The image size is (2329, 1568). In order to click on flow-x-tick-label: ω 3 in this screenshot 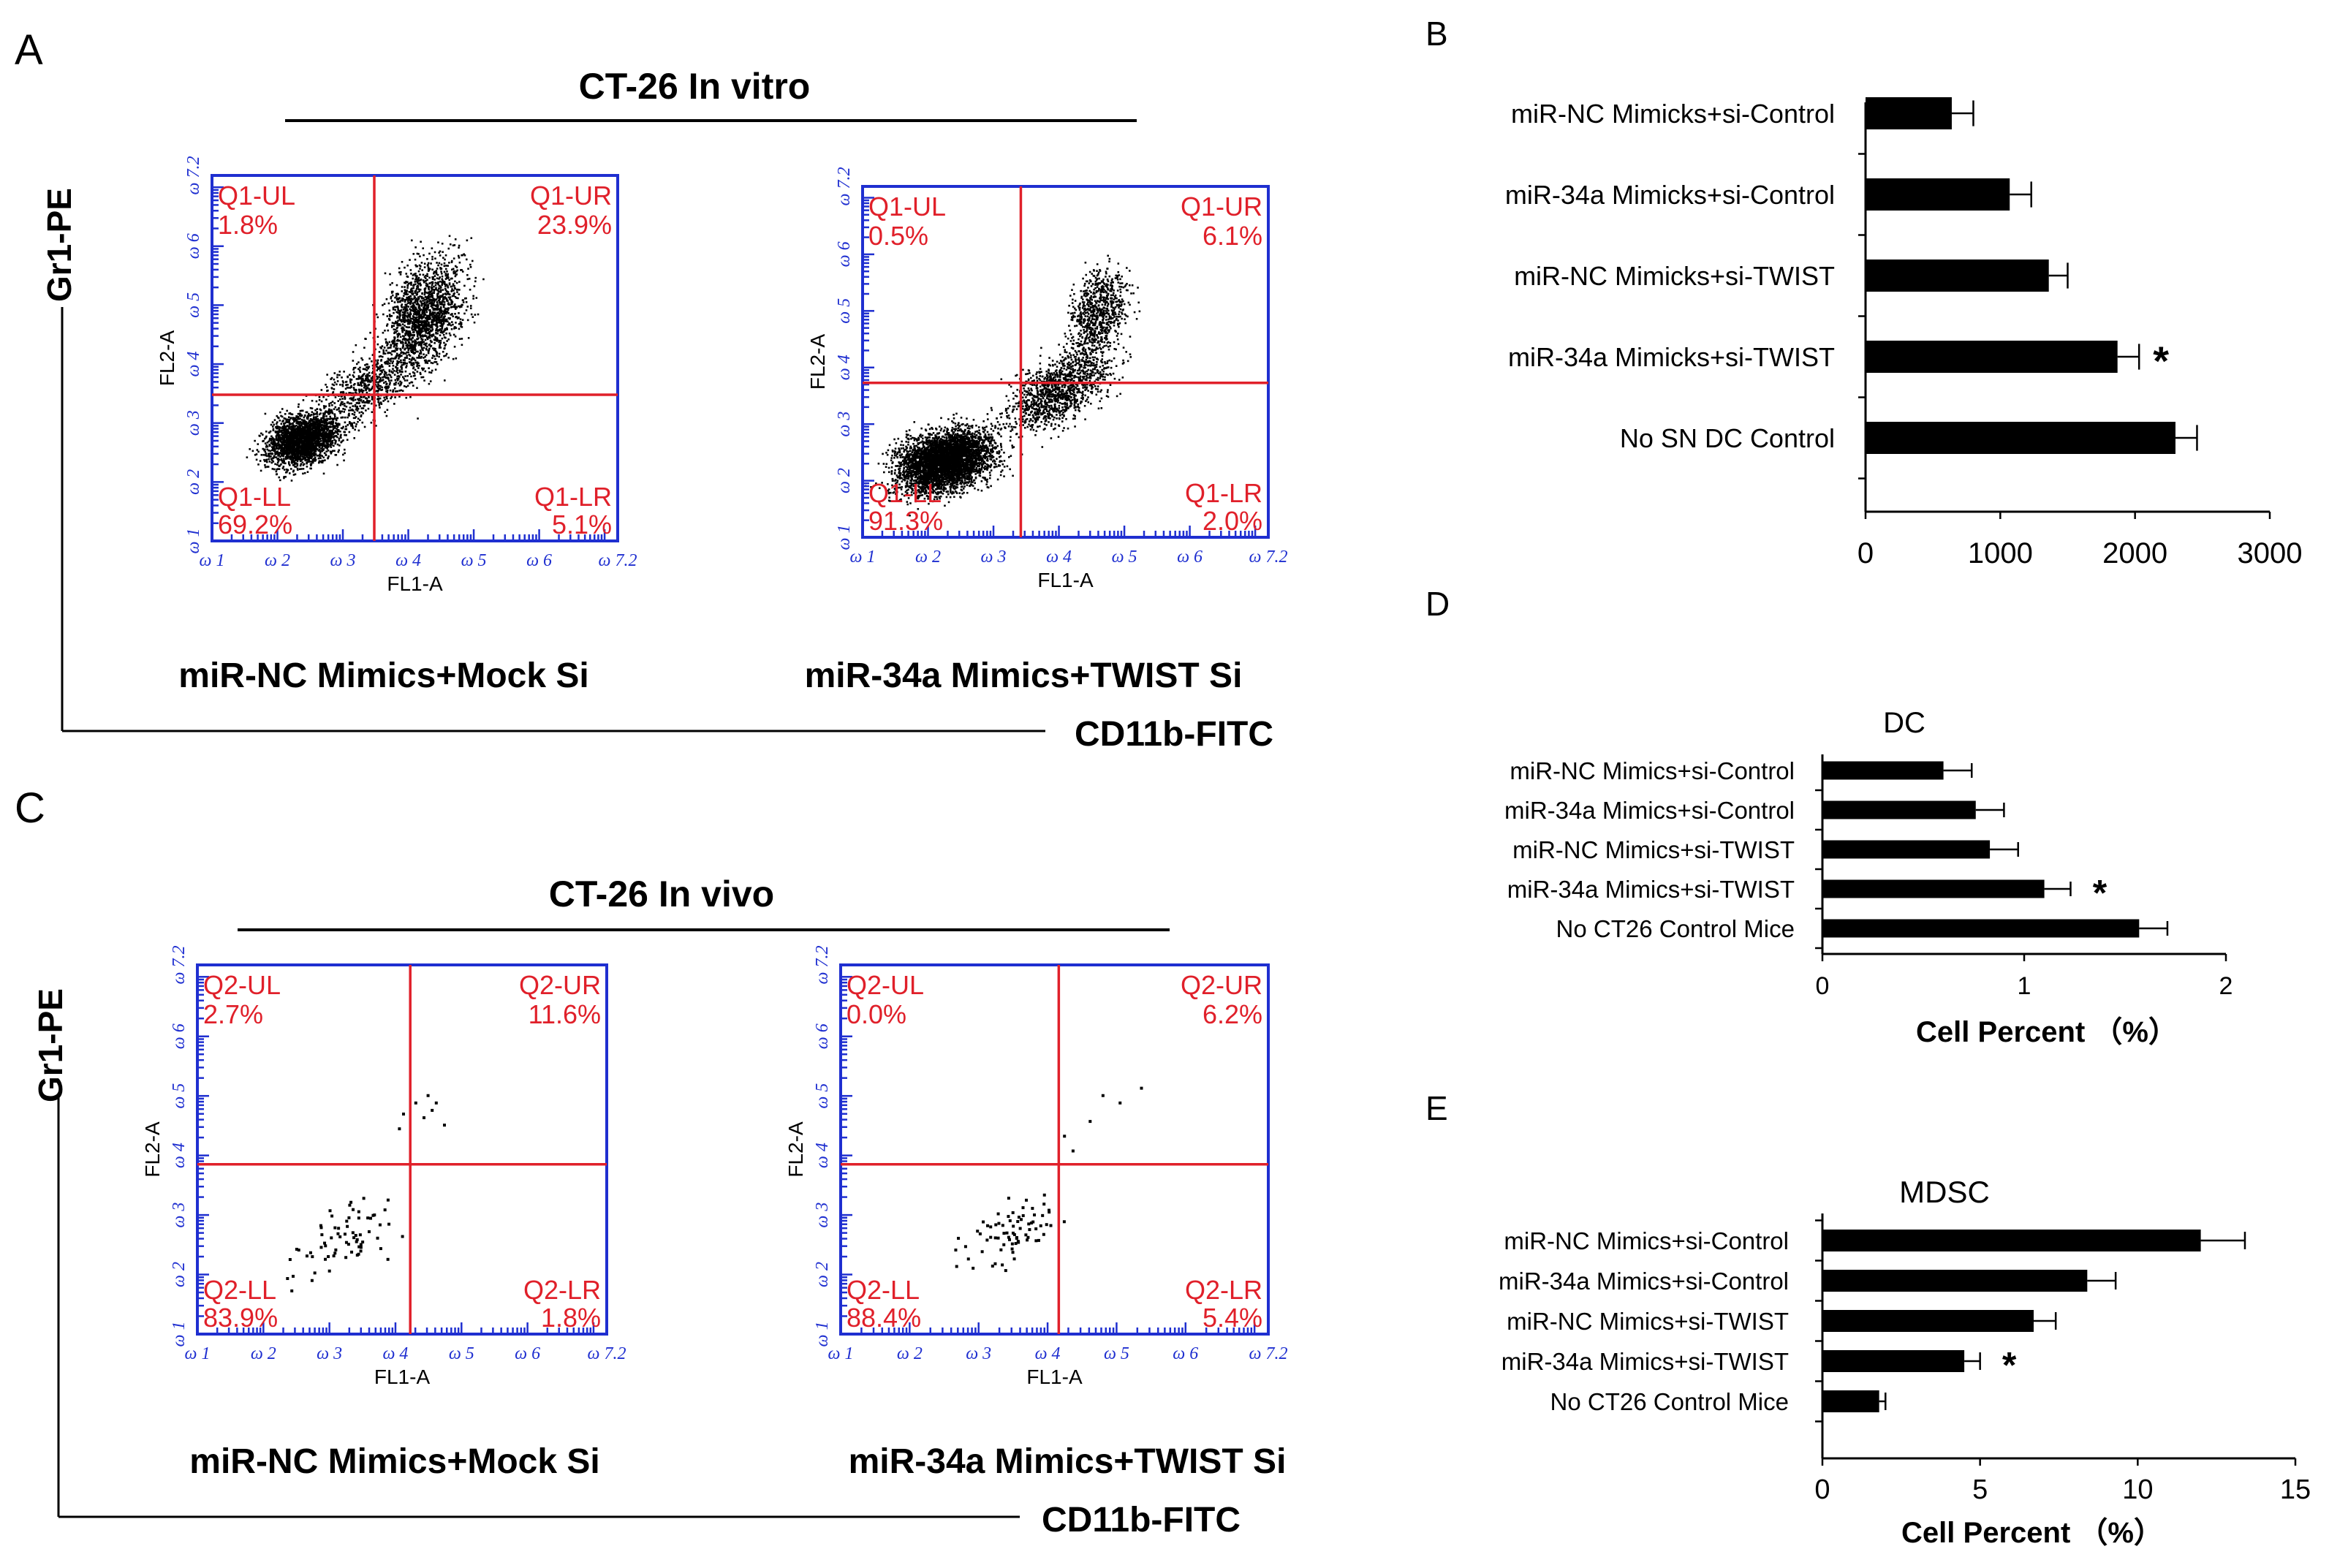, I will do `click(343, 560)`.